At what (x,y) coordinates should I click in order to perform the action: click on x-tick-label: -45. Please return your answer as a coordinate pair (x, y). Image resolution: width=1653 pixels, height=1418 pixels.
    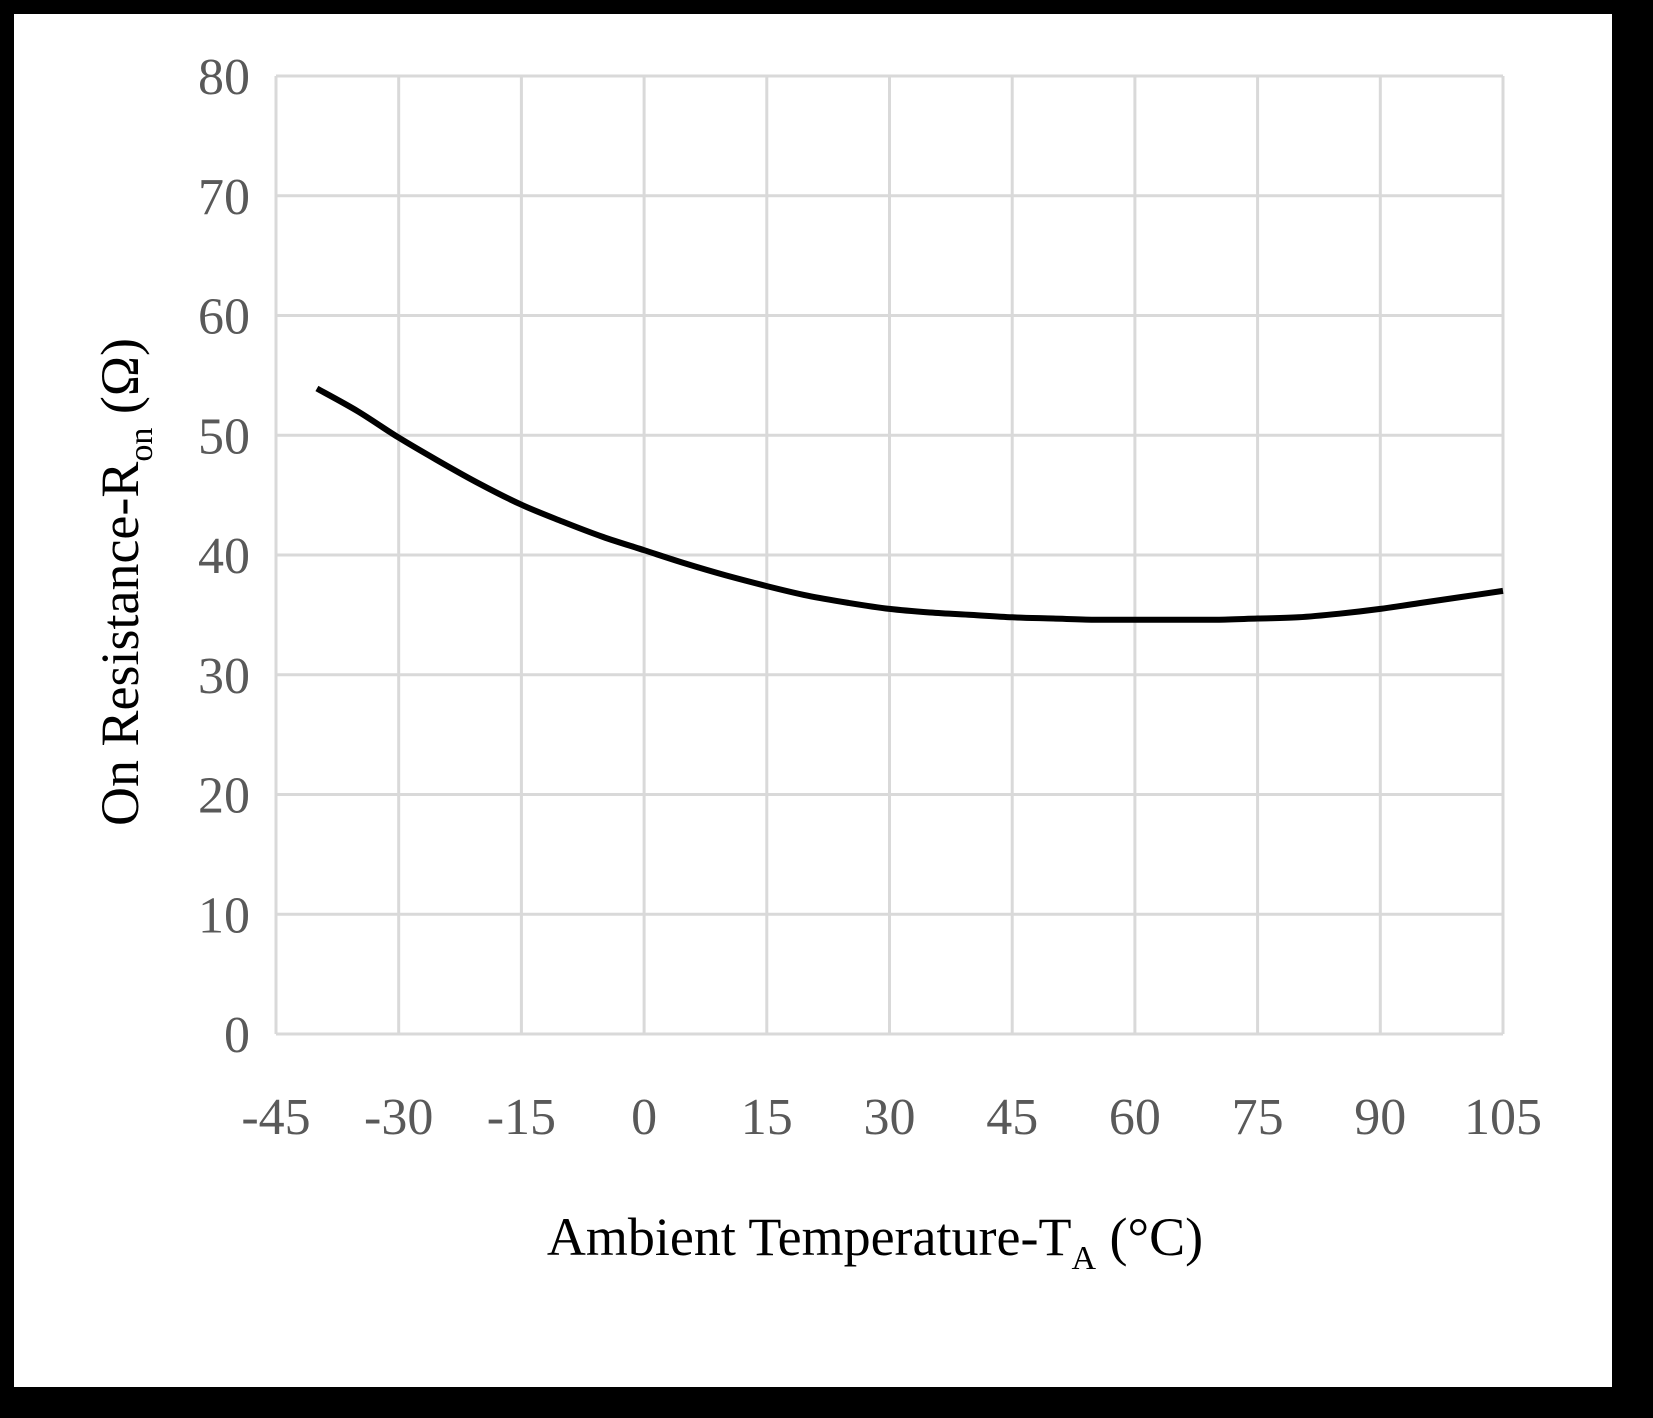
    Looking at the image, I should click on (275, 1117).